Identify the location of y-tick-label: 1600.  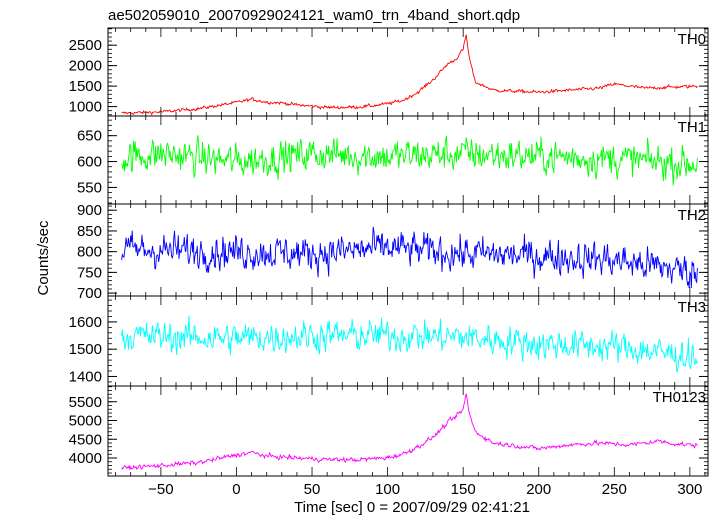
(85, 322).